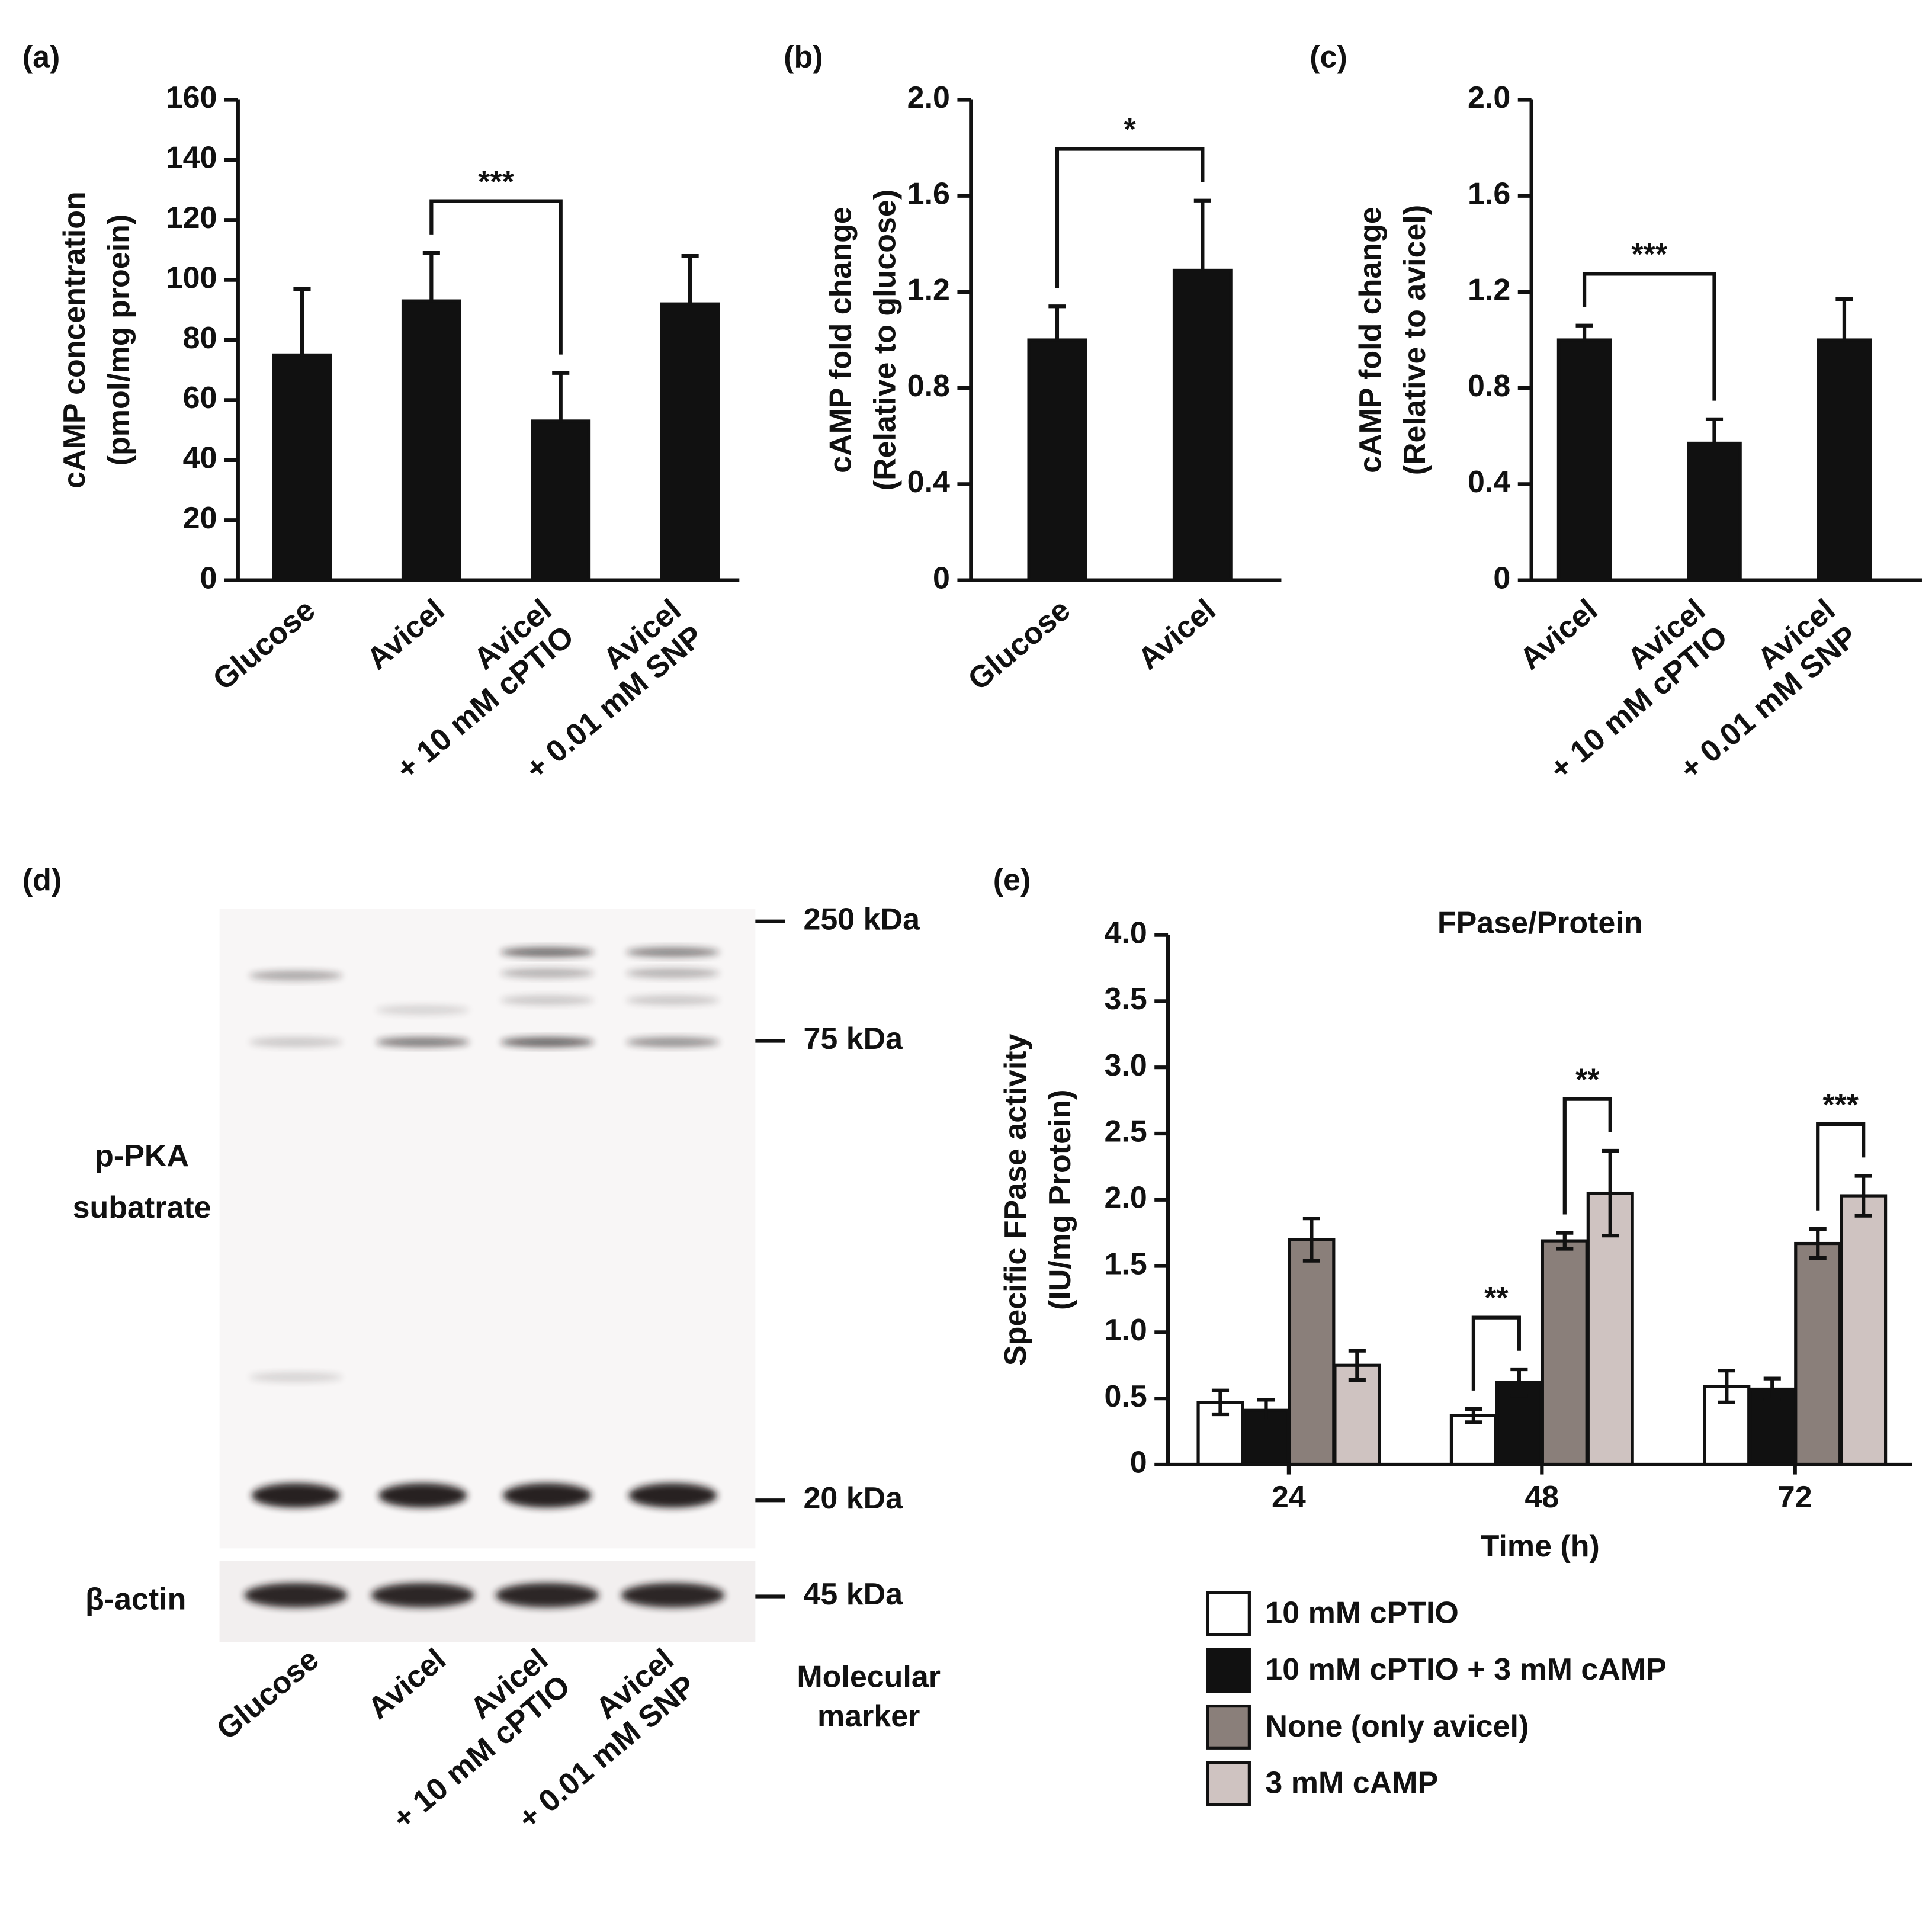 The image size is (1932, 1913). What do you see at coordinates (1540, 1546) in the screenshot?
I see `x-axis-label: Time (h)` at bounding box center [1540, 1546].